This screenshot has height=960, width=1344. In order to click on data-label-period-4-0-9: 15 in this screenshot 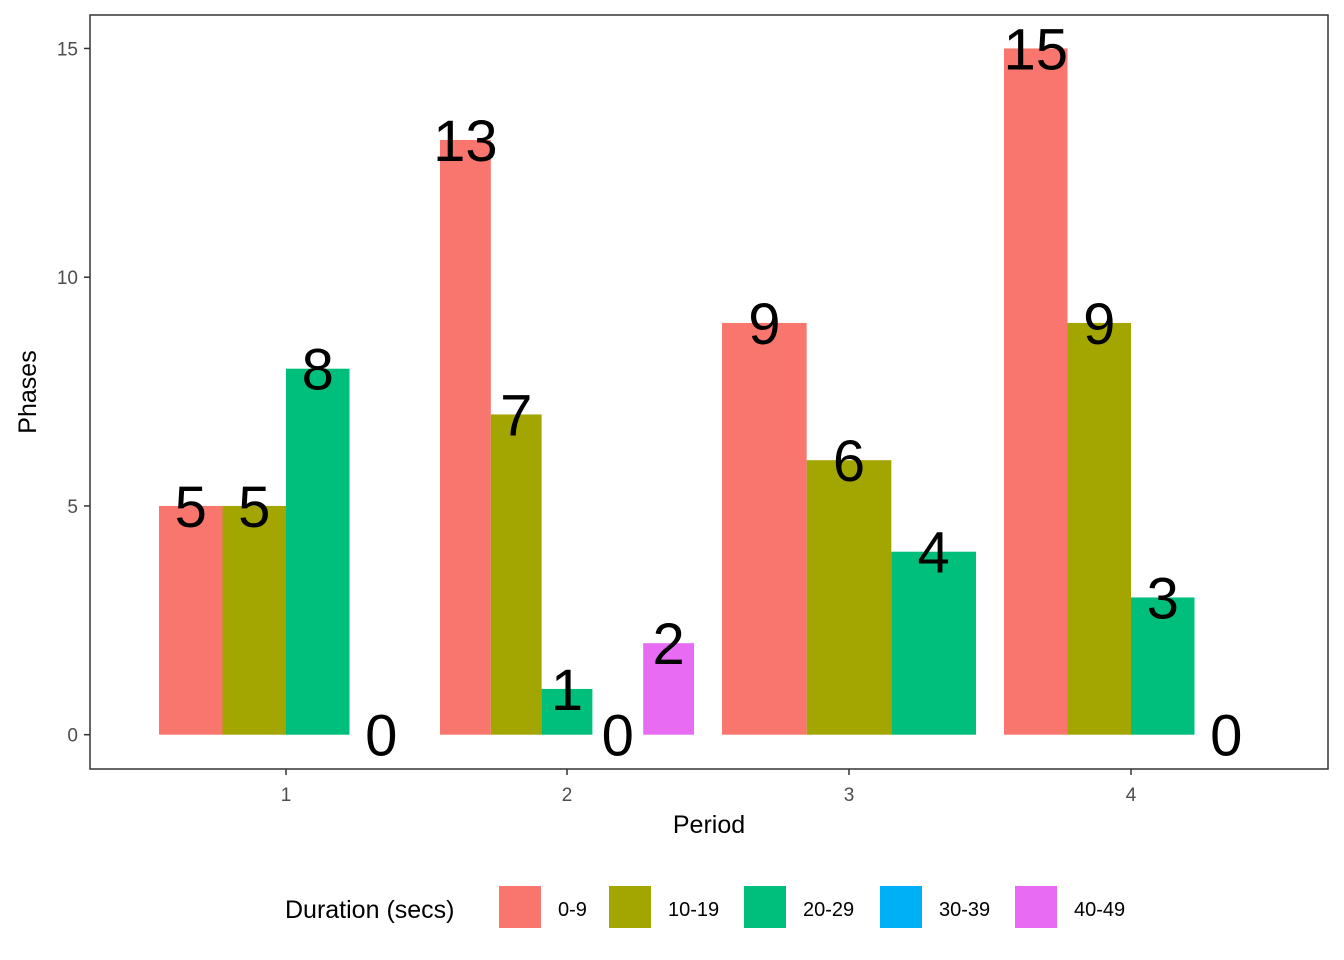, I will do `click(1035, 49)`.